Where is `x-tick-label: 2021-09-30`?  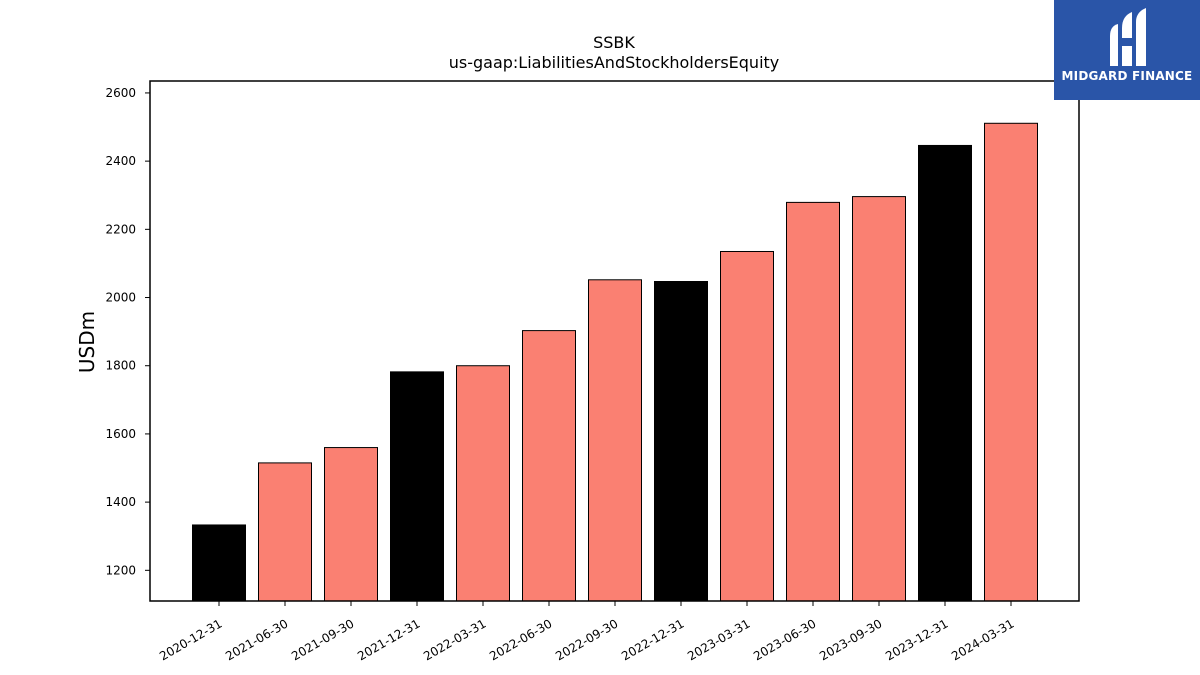
x-tick-label: 2021-09-30 is located at coordinates (322, 639).